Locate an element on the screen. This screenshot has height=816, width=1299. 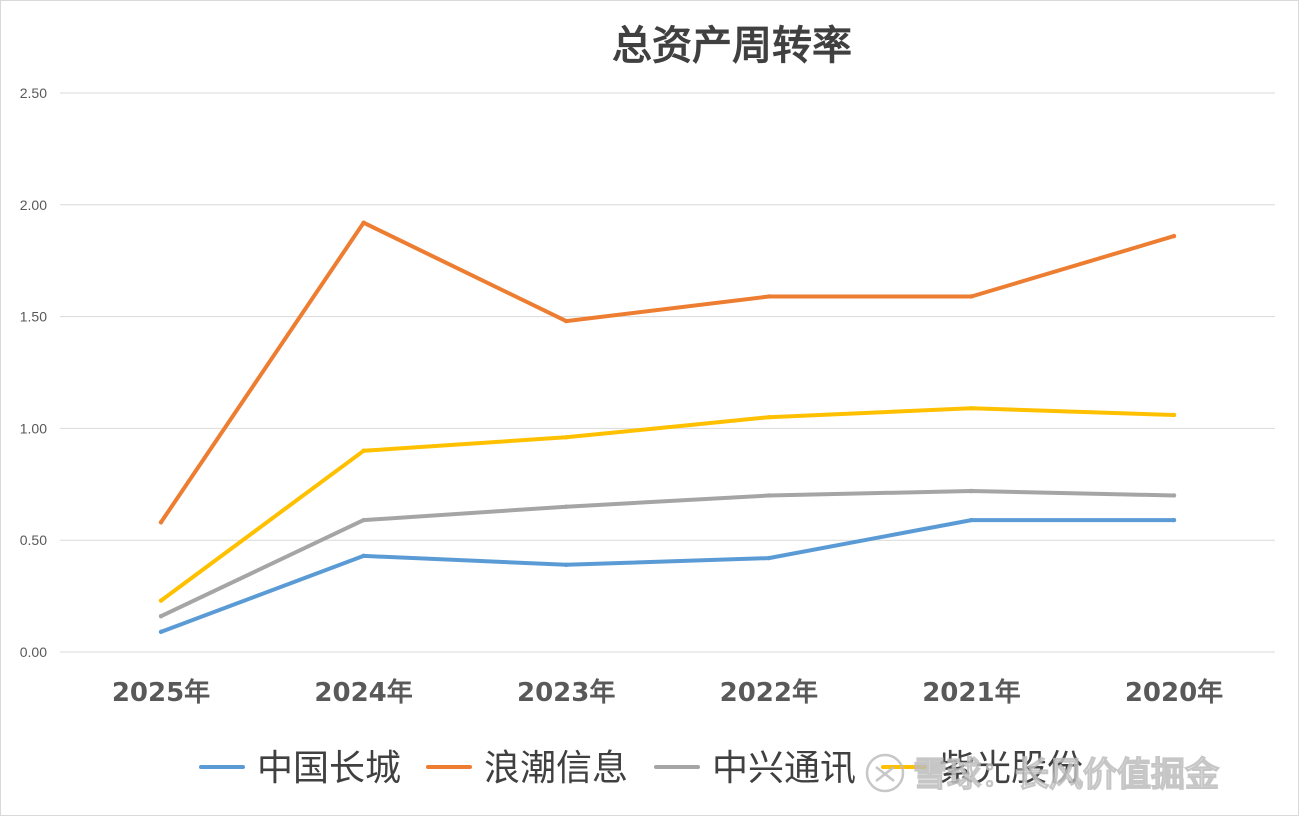
y-tick-label: 2.00 is located at coordinates (33, 205).